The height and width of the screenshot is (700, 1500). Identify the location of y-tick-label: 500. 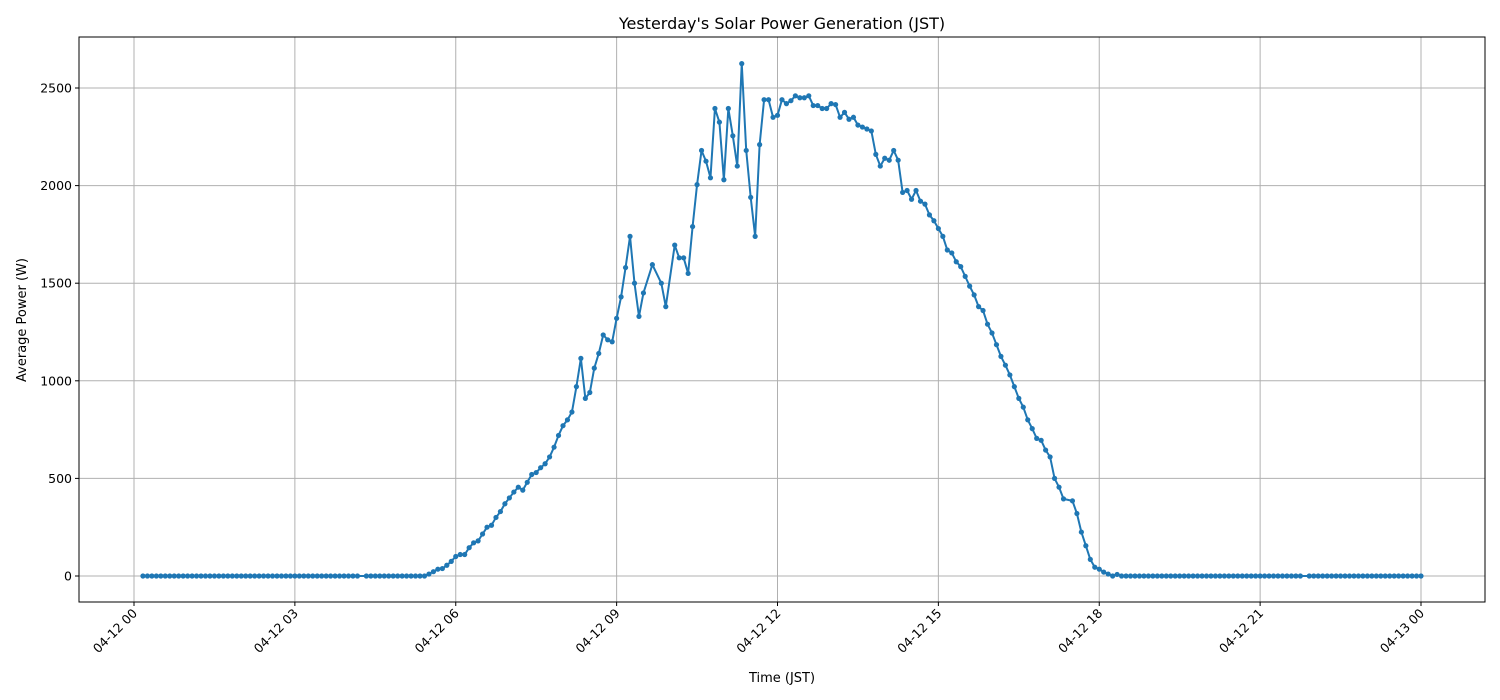
(60, 478).